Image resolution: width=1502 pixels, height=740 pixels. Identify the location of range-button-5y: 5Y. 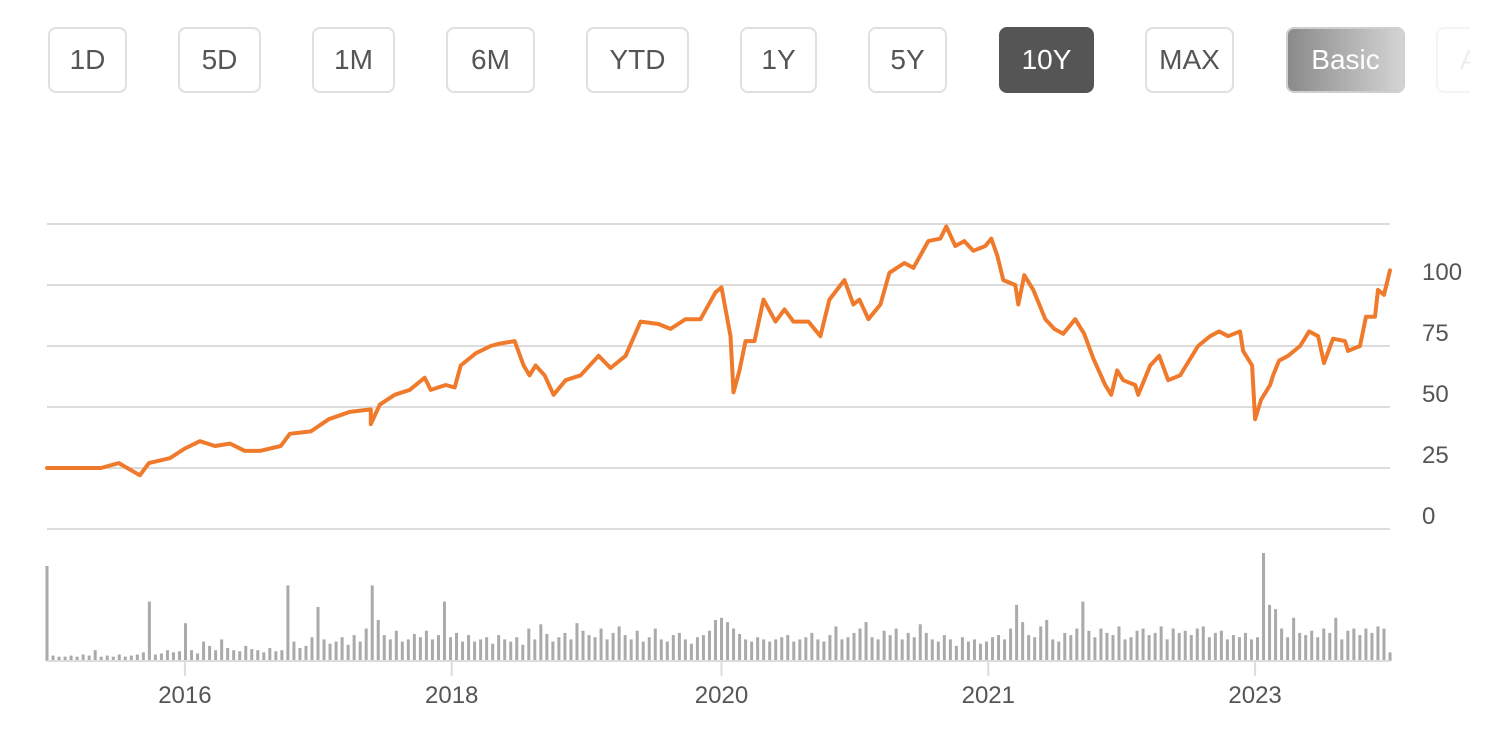
(907, 60).